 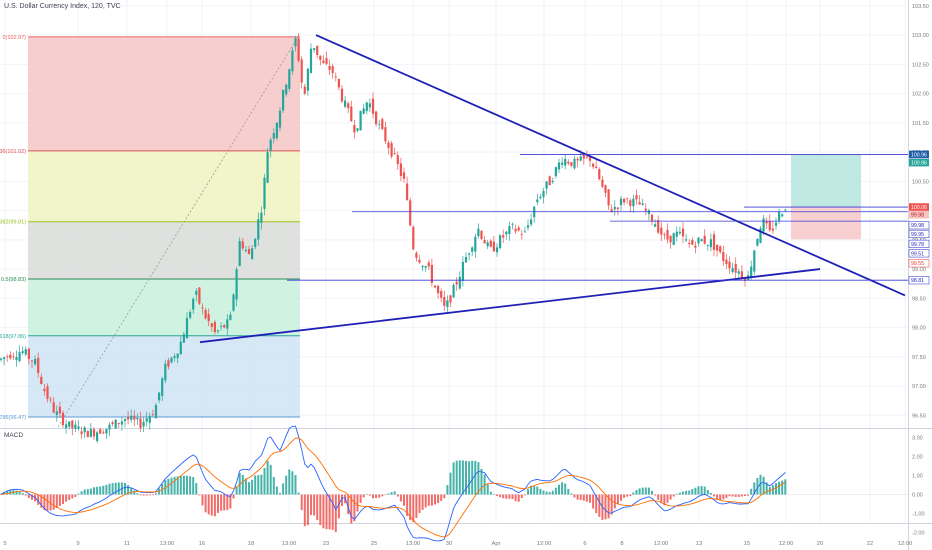 What do you see at coordinates (584, 544) in the screenshot?
I see `time-tick-label: 6` at bounding box center [584, 544].